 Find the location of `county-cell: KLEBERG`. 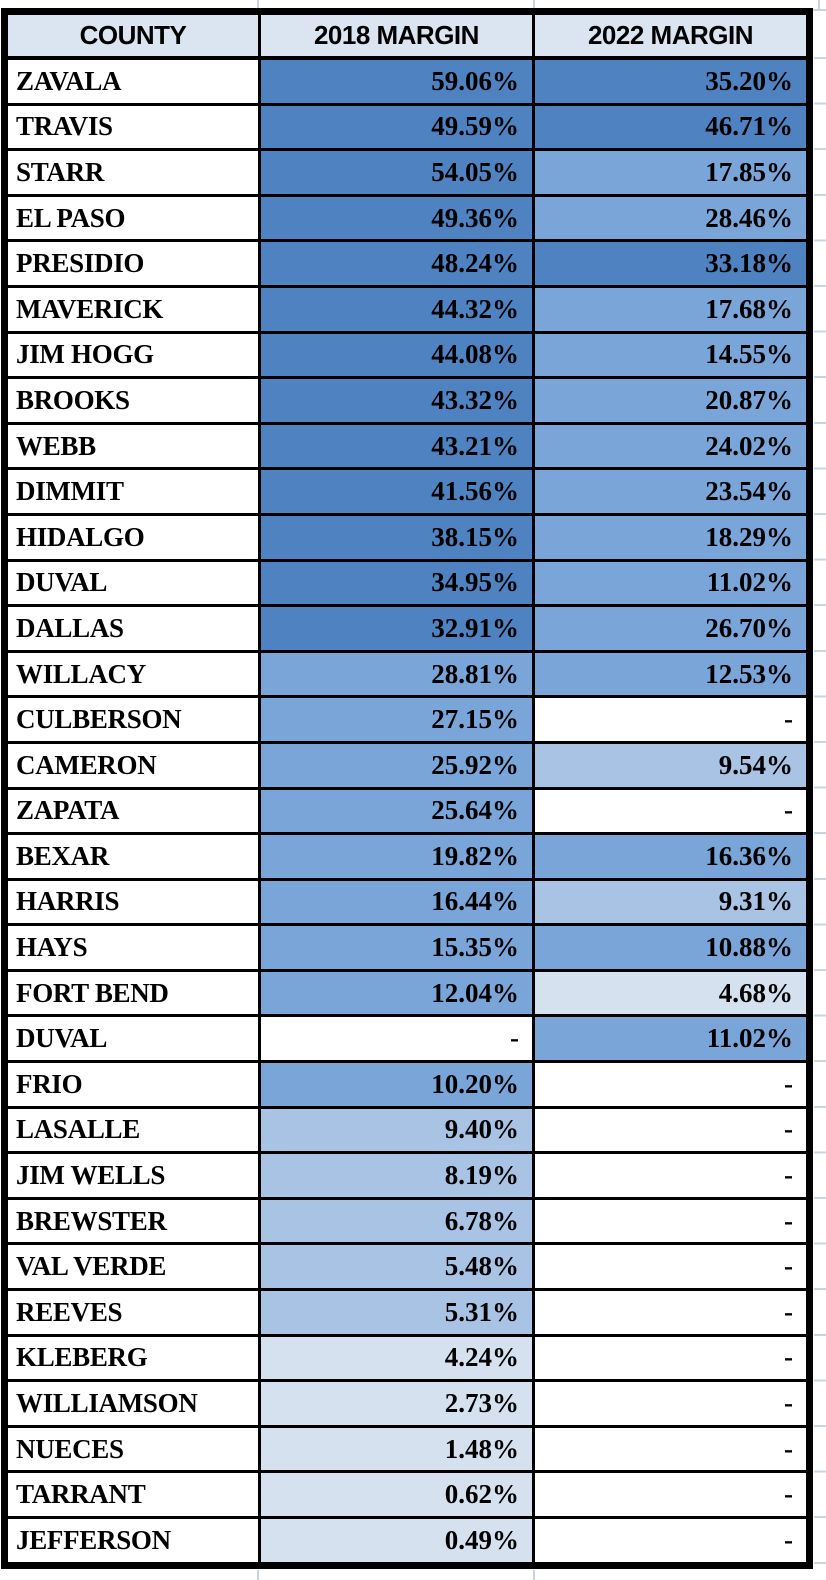

county-cell: KLEBERG is located at coordinates (133, 1358).